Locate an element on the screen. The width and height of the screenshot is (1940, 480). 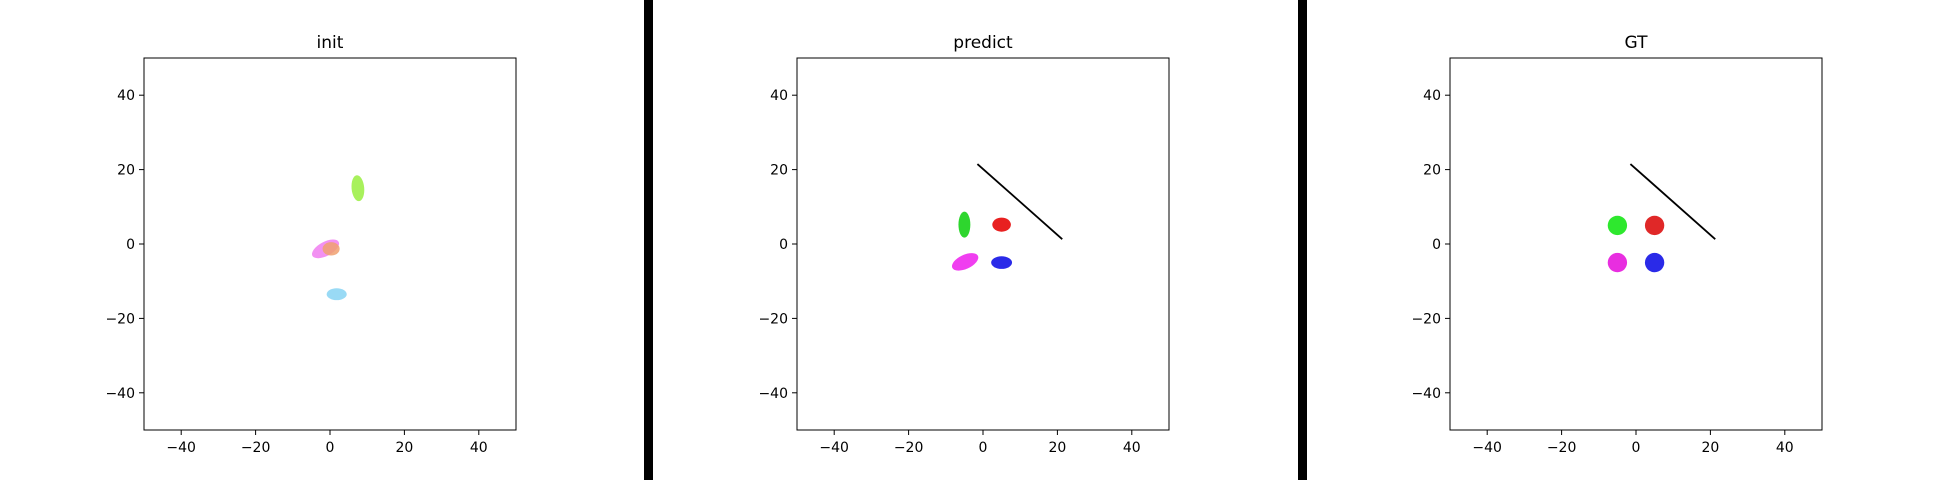
chart-title: init is located at coordinates (330, 43).